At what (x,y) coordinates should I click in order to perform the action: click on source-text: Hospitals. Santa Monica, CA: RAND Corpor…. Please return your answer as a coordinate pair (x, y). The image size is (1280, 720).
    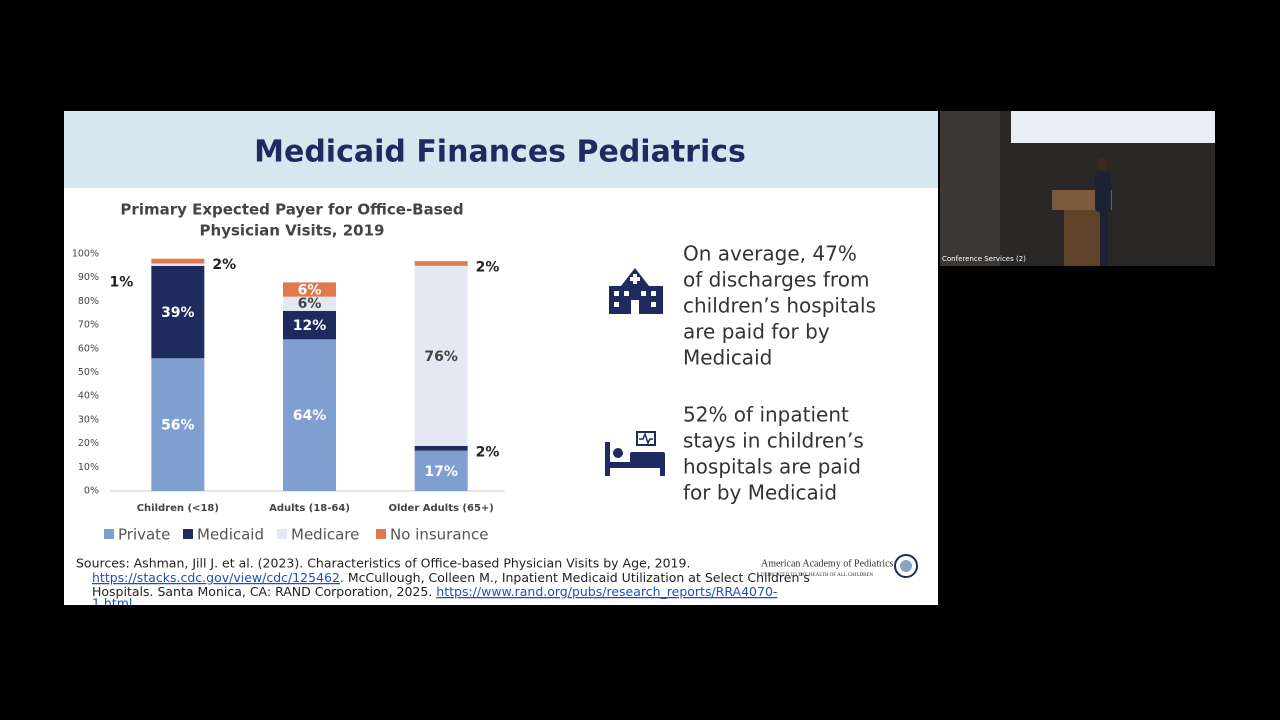
    Looking at the image, I should click on (264, 591).